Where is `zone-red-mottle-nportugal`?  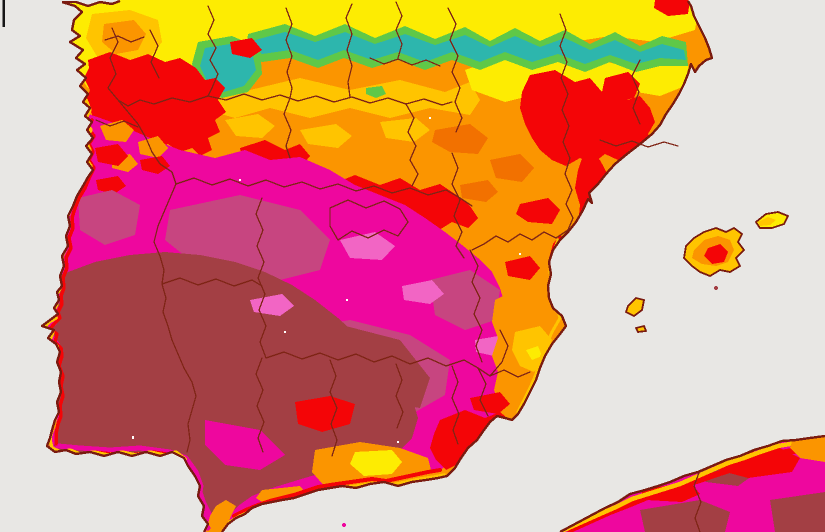 zone-red-mottle-nportugal is located at coordinates (132, 169).